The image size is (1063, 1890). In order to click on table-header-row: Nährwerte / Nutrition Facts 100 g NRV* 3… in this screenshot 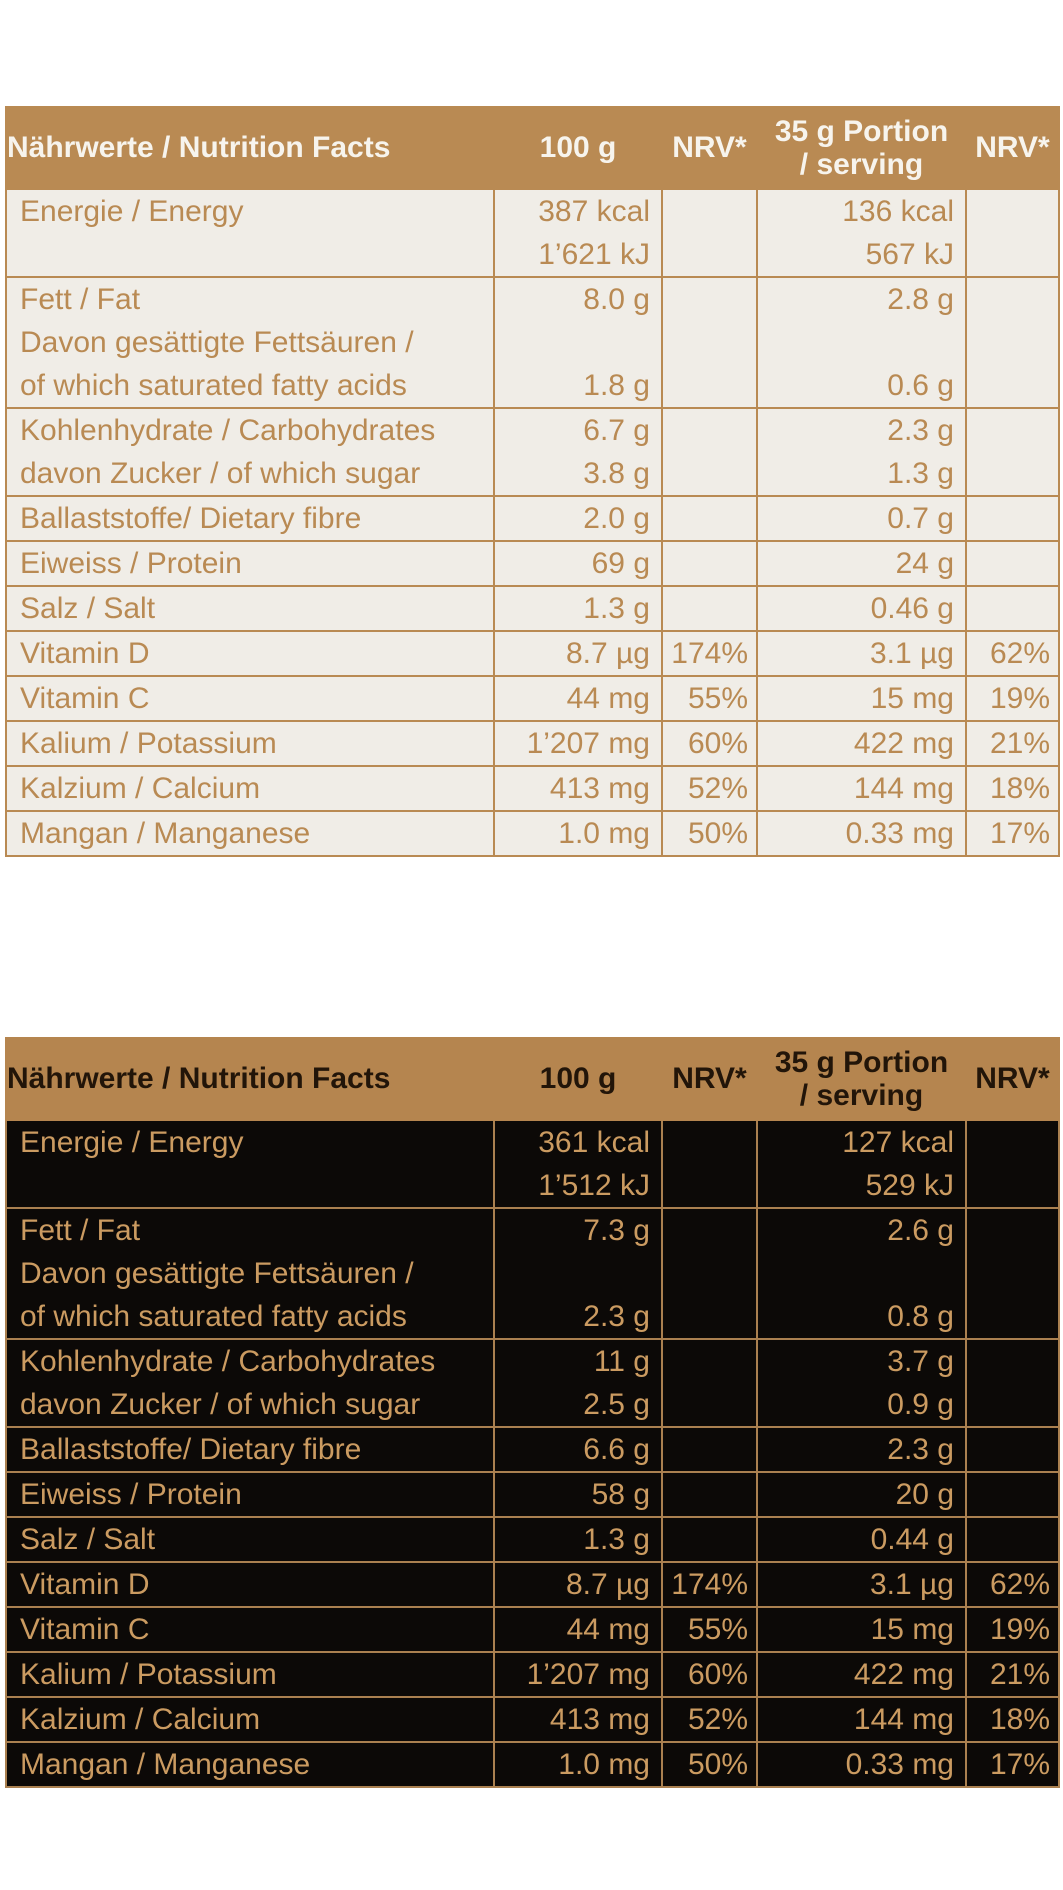, I will do `click(532, 148)`.